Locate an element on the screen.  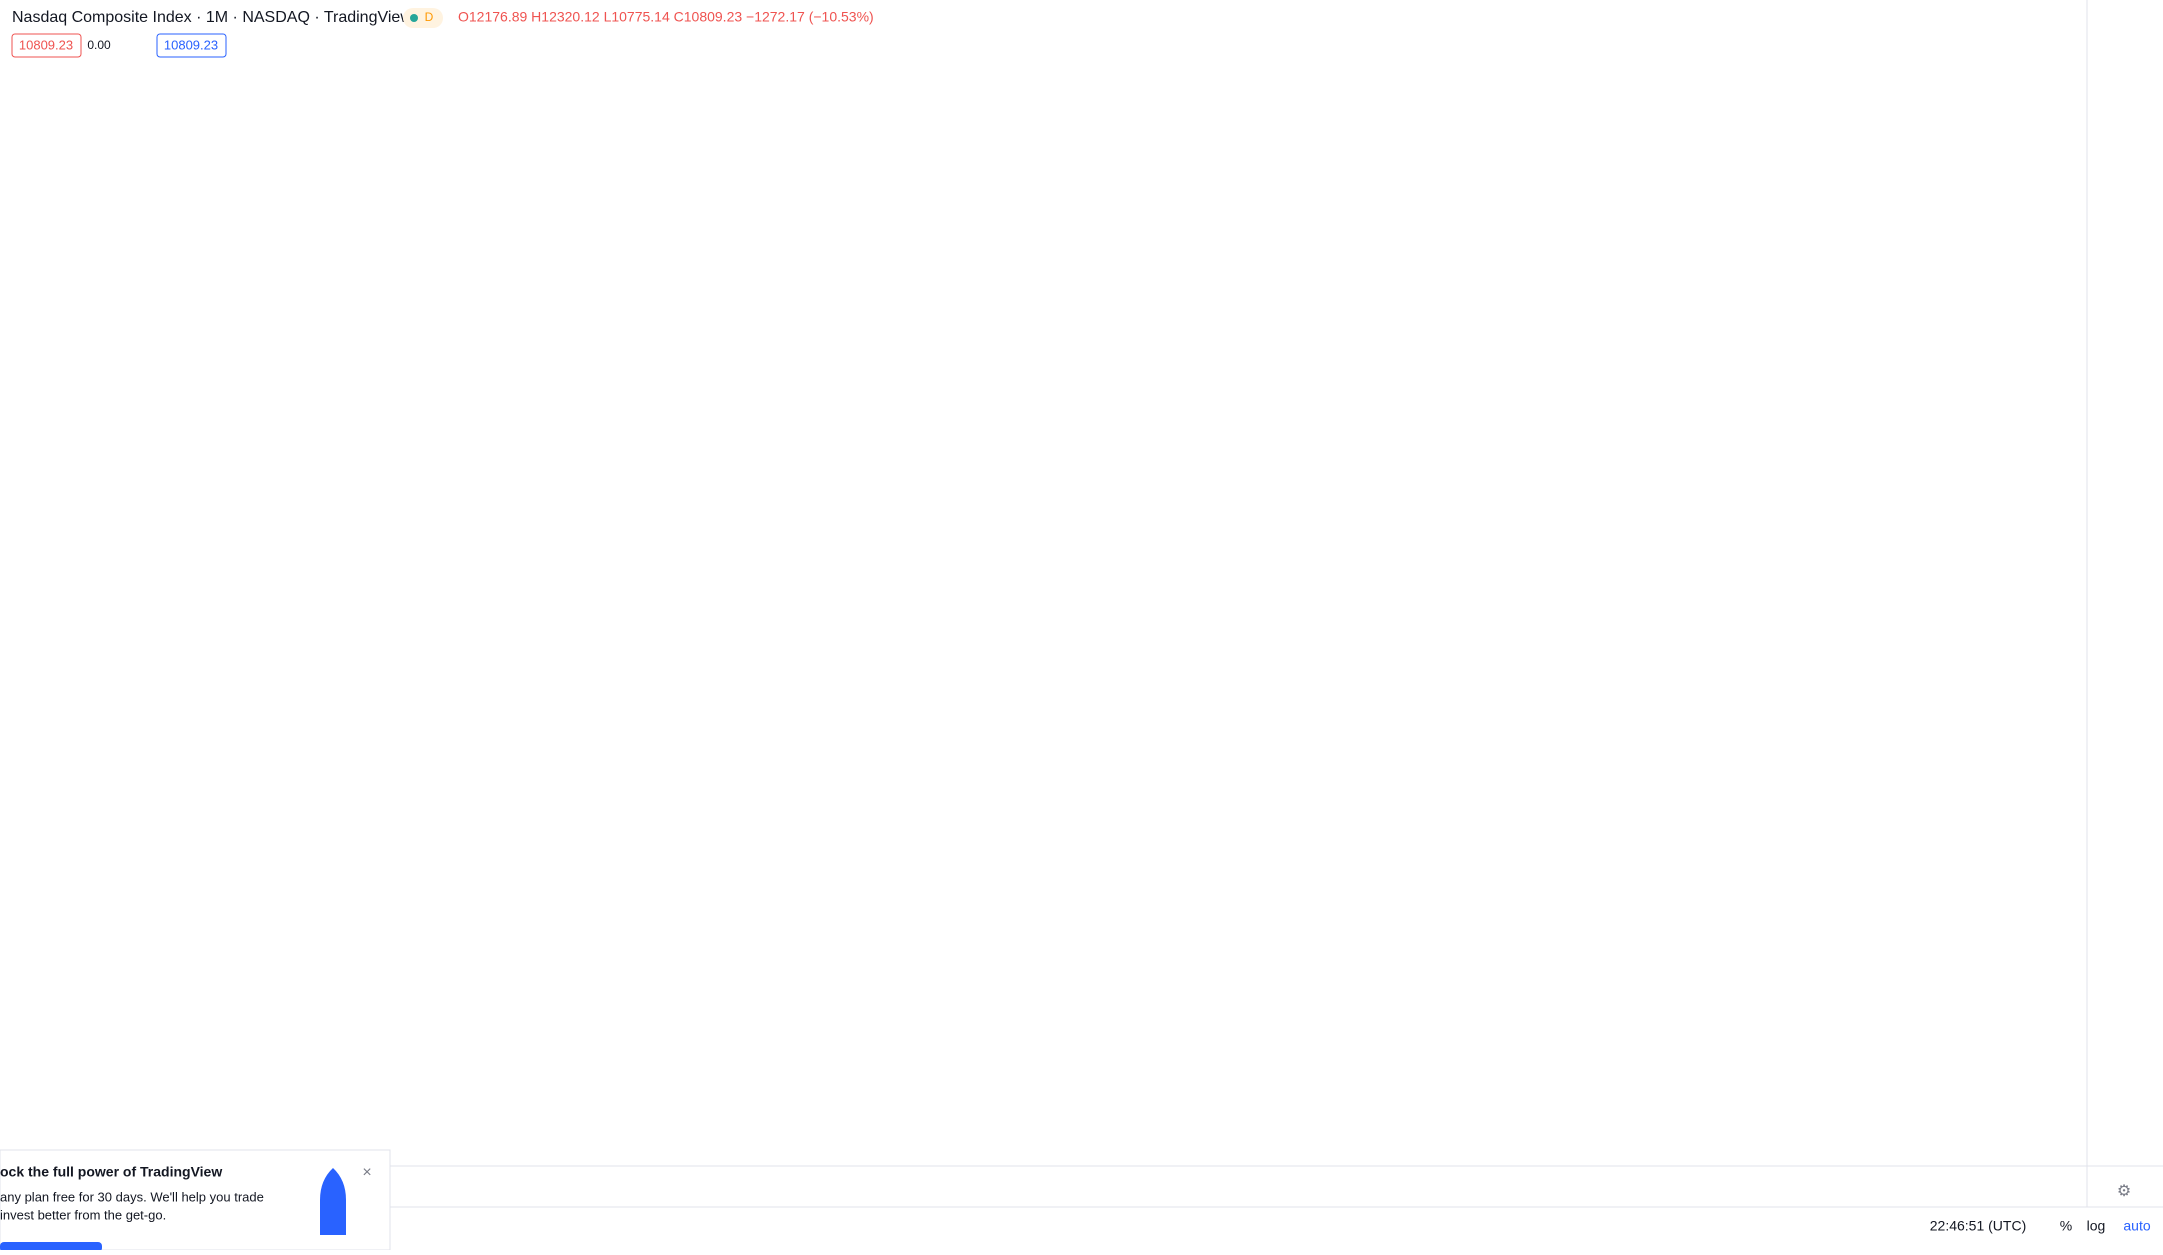
buy-price: 10809.23 is located at coordinates (191, 44).